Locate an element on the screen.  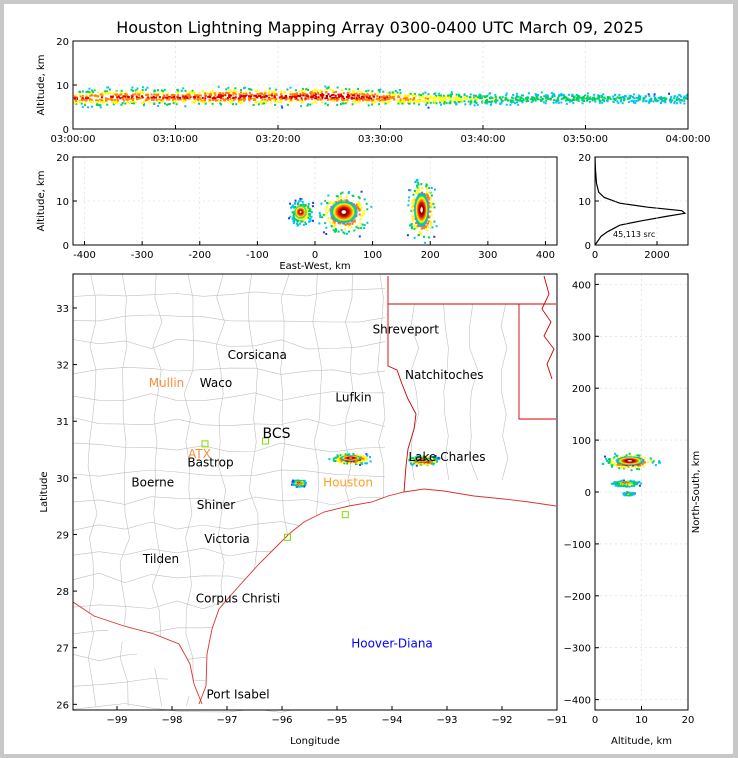
map-lightning-density is located at coordinates (321, 489).